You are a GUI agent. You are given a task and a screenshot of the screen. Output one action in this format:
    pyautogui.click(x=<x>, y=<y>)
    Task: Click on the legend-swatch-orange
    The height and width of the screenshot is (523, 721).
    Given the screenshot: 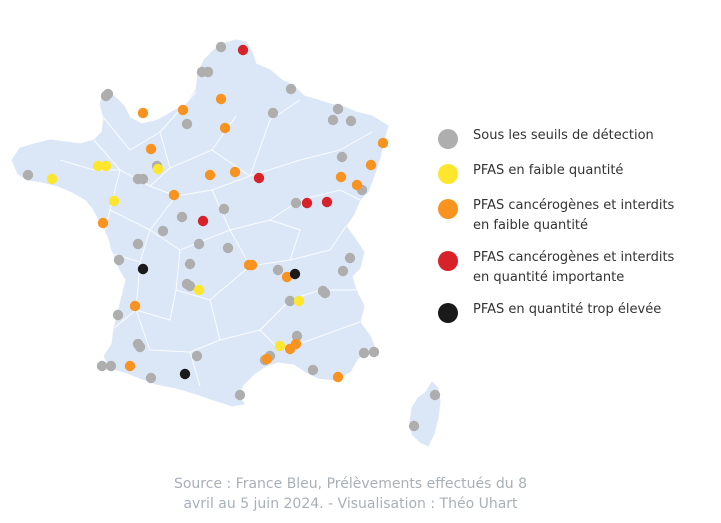 What is the action you would take?
    pyautogui.click(x=448, y=209)
    